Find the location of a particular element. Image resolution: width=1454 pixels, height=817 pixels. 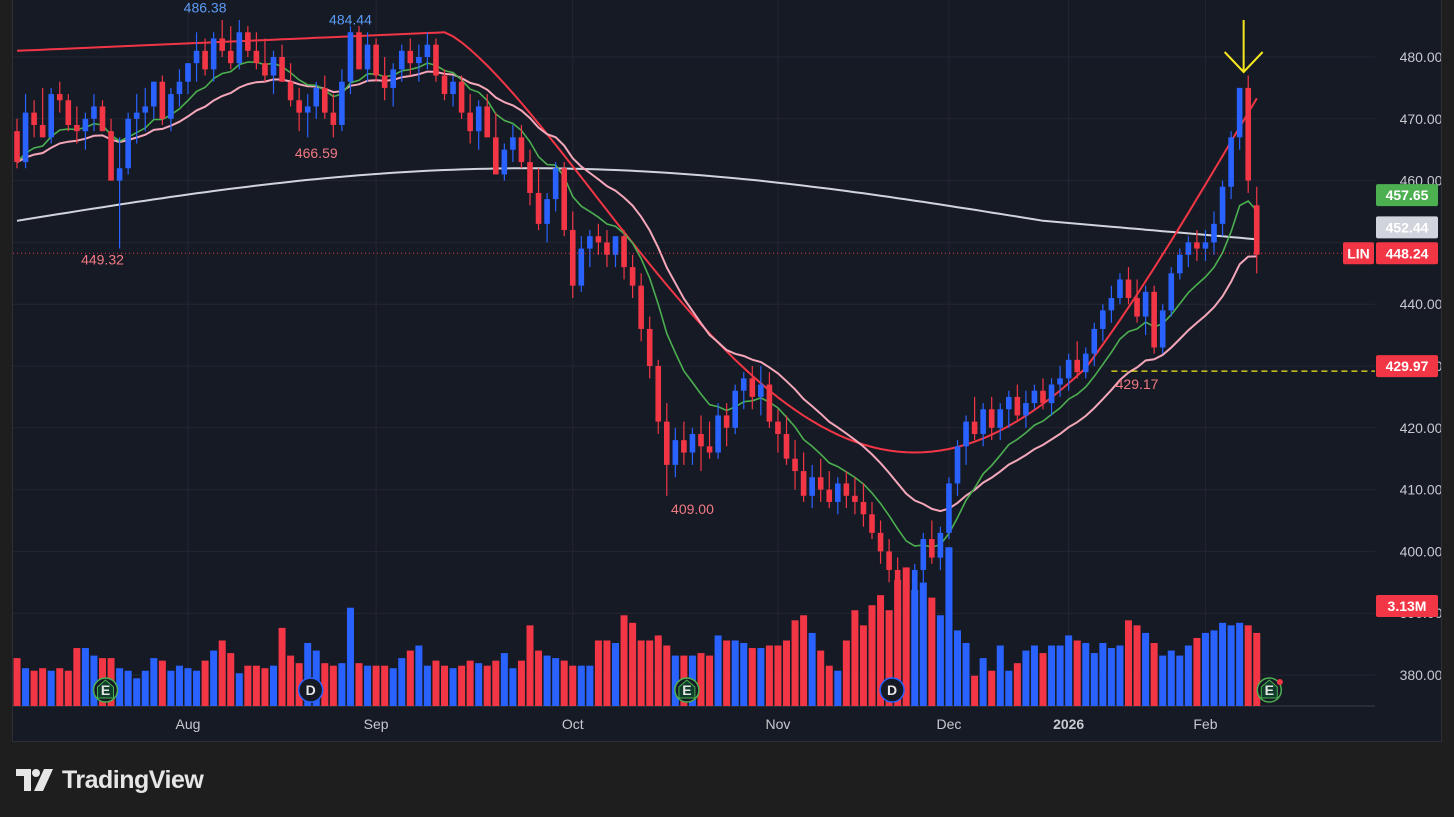

price-tick-label: 410.00 is located at coordinates (1421, 490).